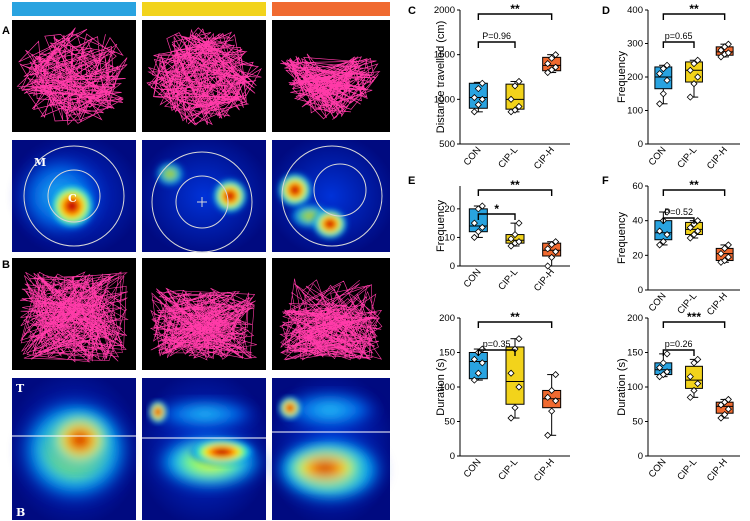 This screenshot has width=750, height=521. I want to click on track-lines-a, so click(198, 76).